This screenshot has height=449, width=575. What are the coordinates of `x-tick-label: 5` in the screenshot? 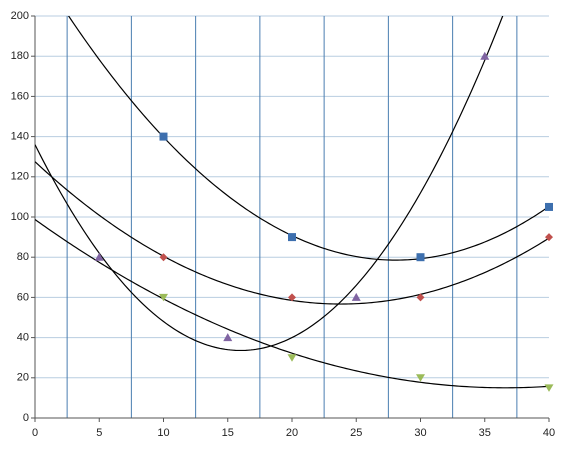 It's located at (99, 433).